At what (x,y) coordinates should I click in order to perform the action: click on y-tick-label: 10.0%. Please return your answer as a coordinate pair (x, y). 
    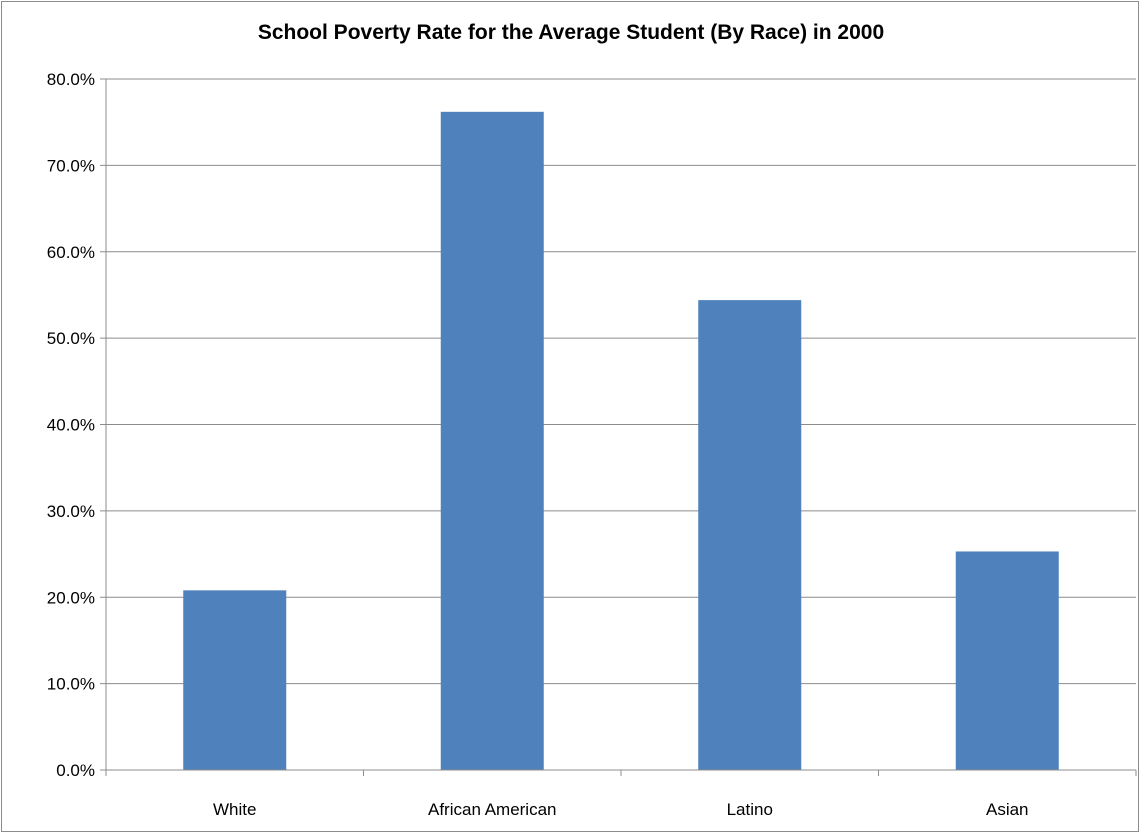
    Looking at the image, I should click on (71, 684).